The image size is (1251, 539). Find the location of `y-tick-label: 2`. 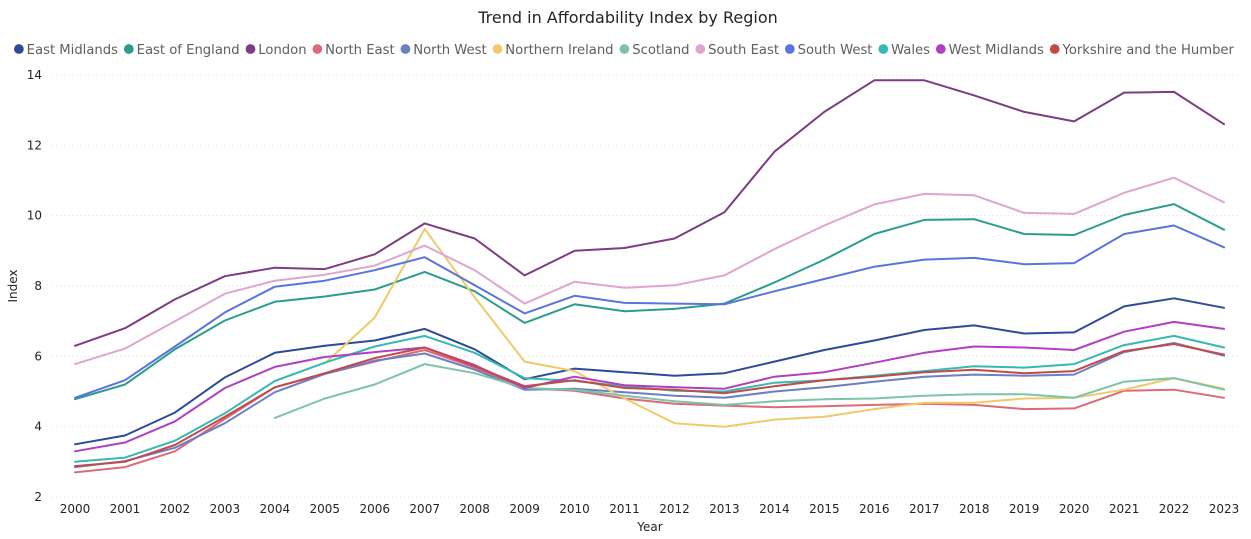

y-tick-label: 2 is located at coordinates (38, 497).